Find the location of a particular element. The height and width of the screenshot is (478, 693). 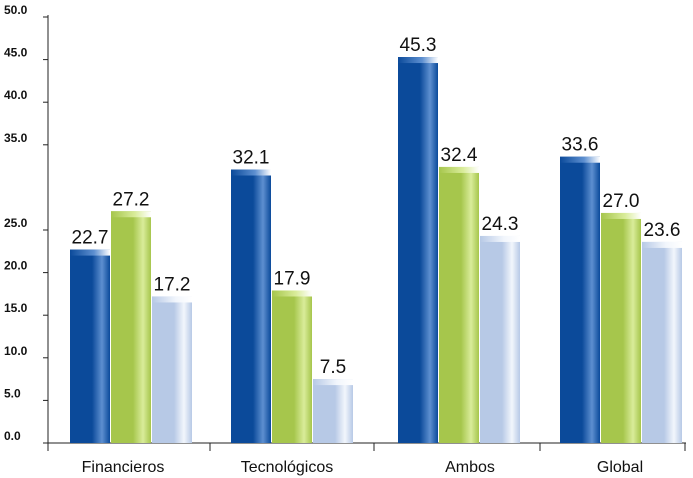

y-tick-label: 40.0 is located at coordinates (16, 95).